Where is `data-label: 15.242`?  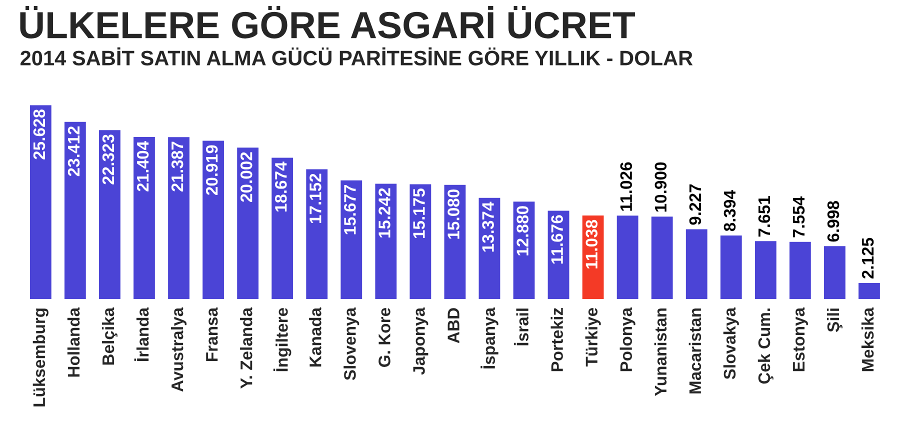 data-label: 15.242 is located at coordinates (384, 213).